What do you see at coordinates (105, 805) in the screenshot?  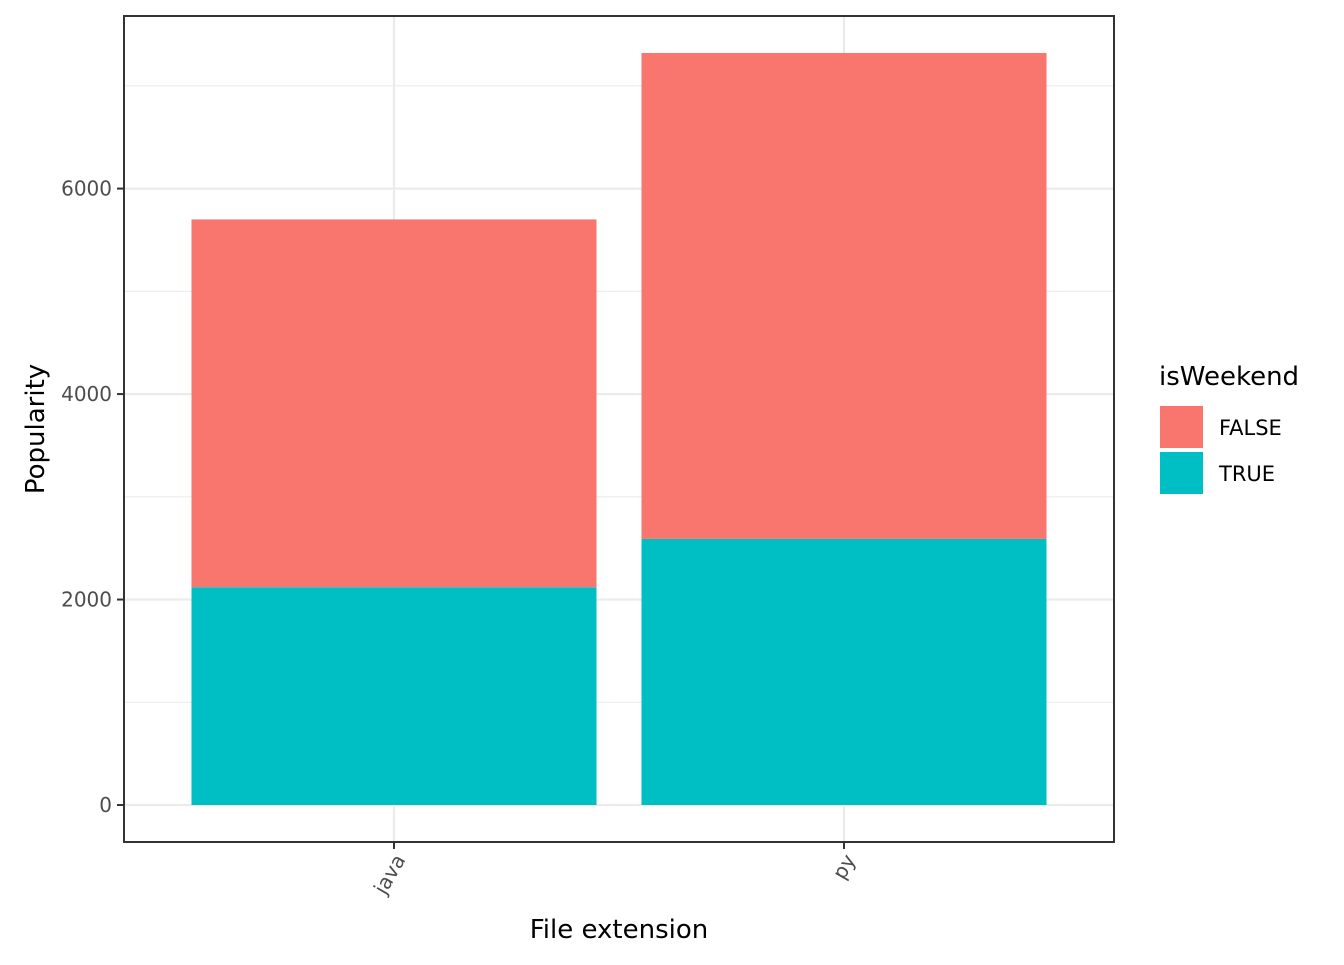 I see `y-tick-label: 0` at bounding box center [105, 805].